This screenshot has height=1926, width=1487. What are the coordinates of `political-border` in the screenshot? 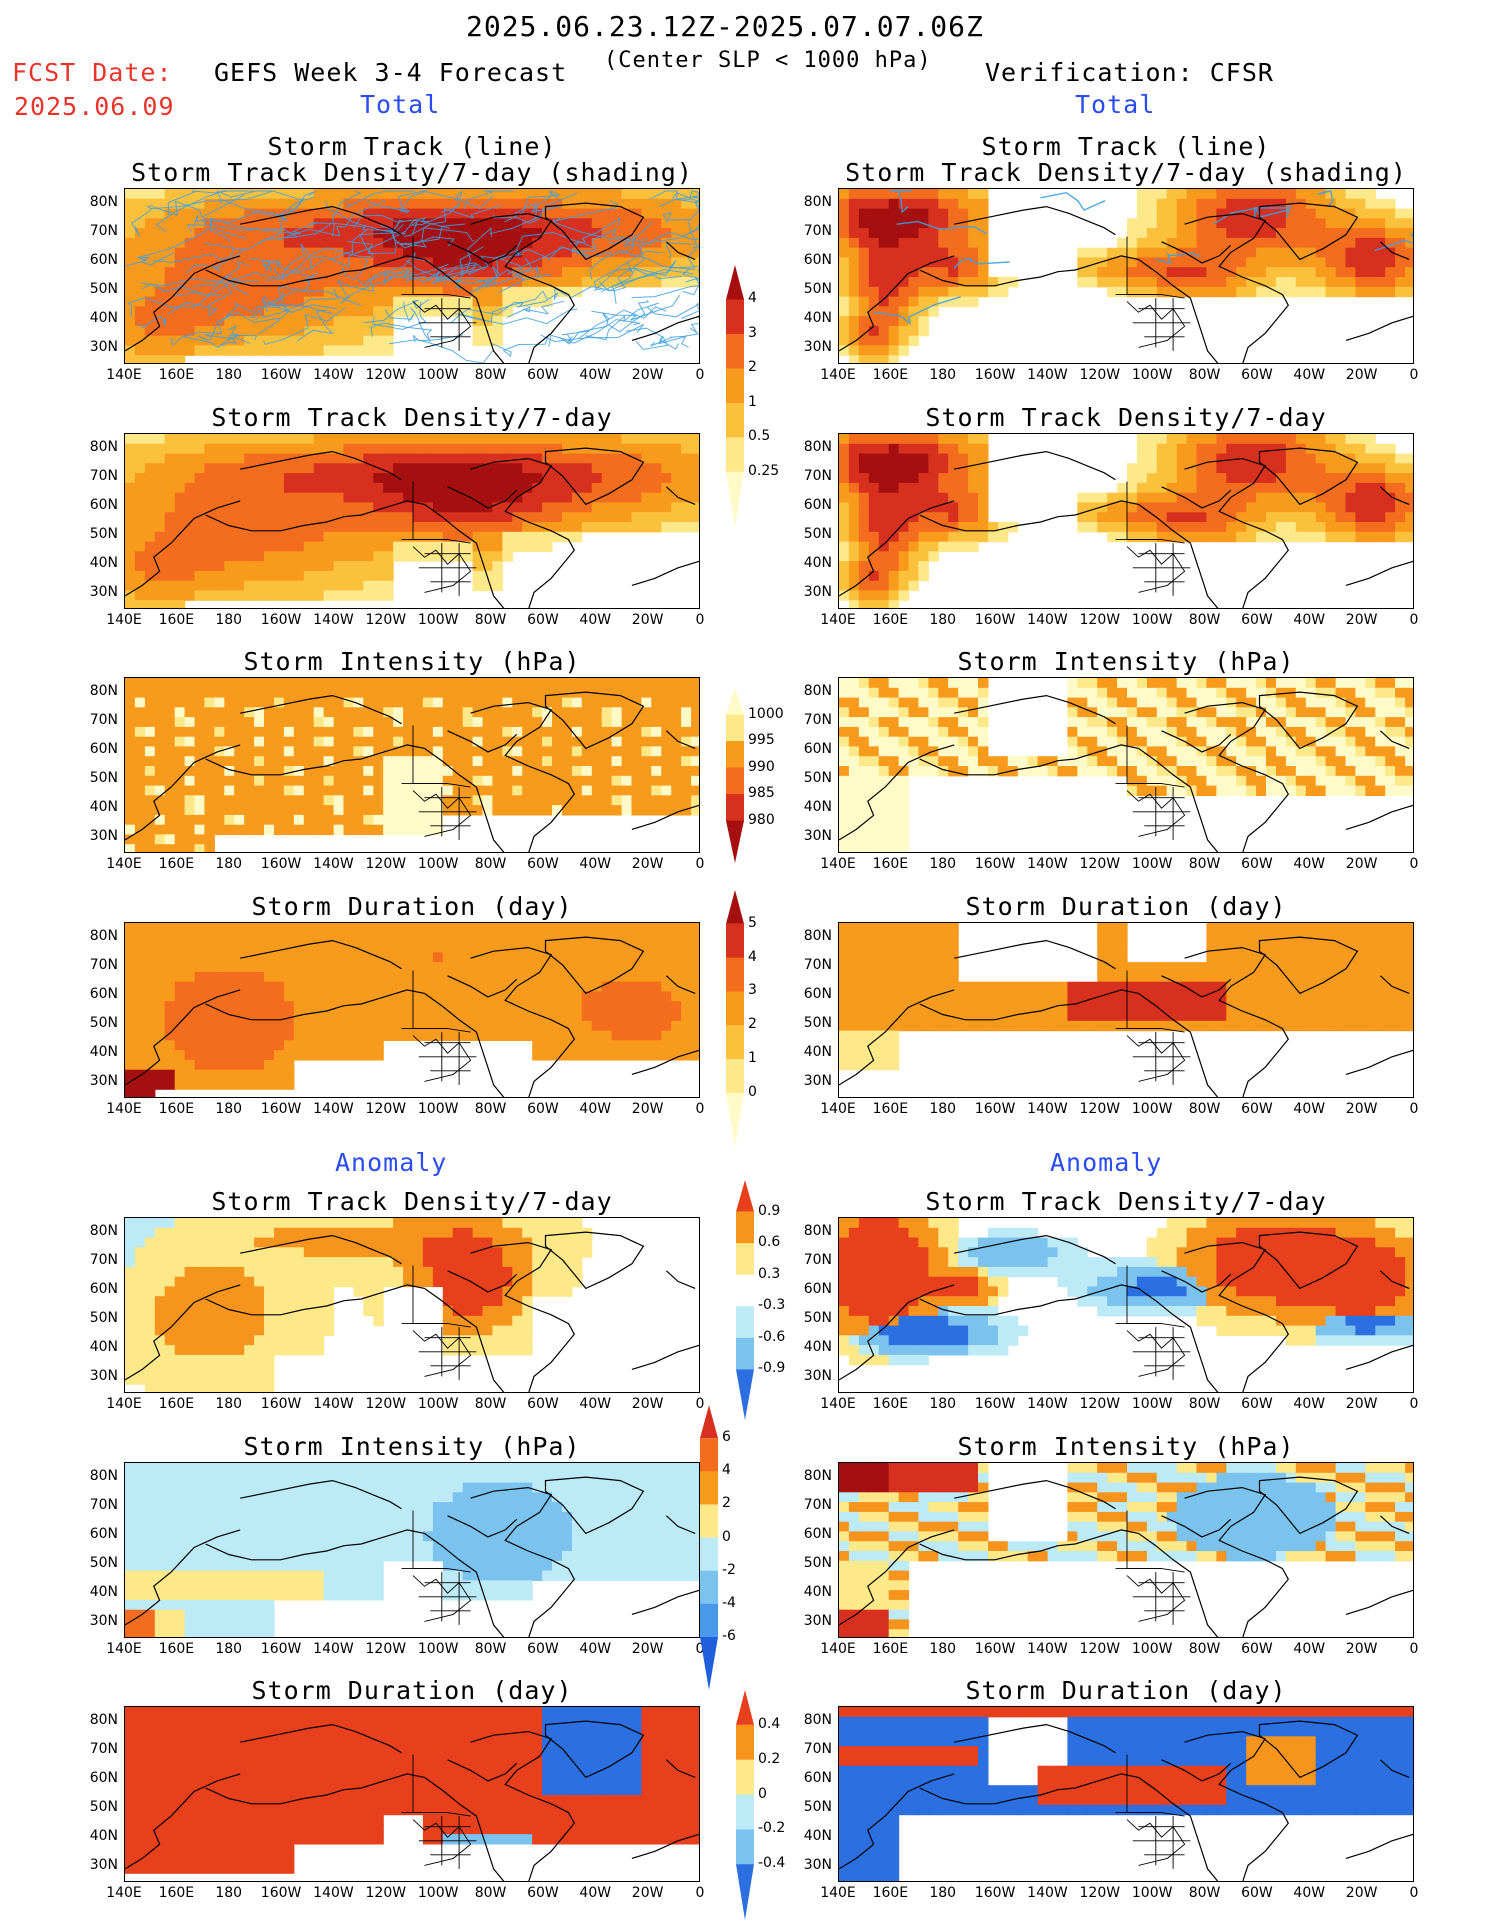 It's located at (436, 785).